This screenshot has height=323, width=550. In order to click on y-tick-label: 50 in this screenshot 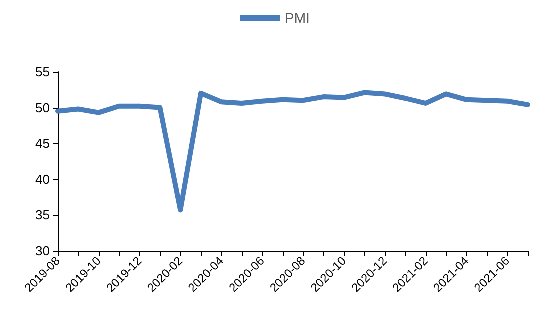, I will do `click(43, 108)`.